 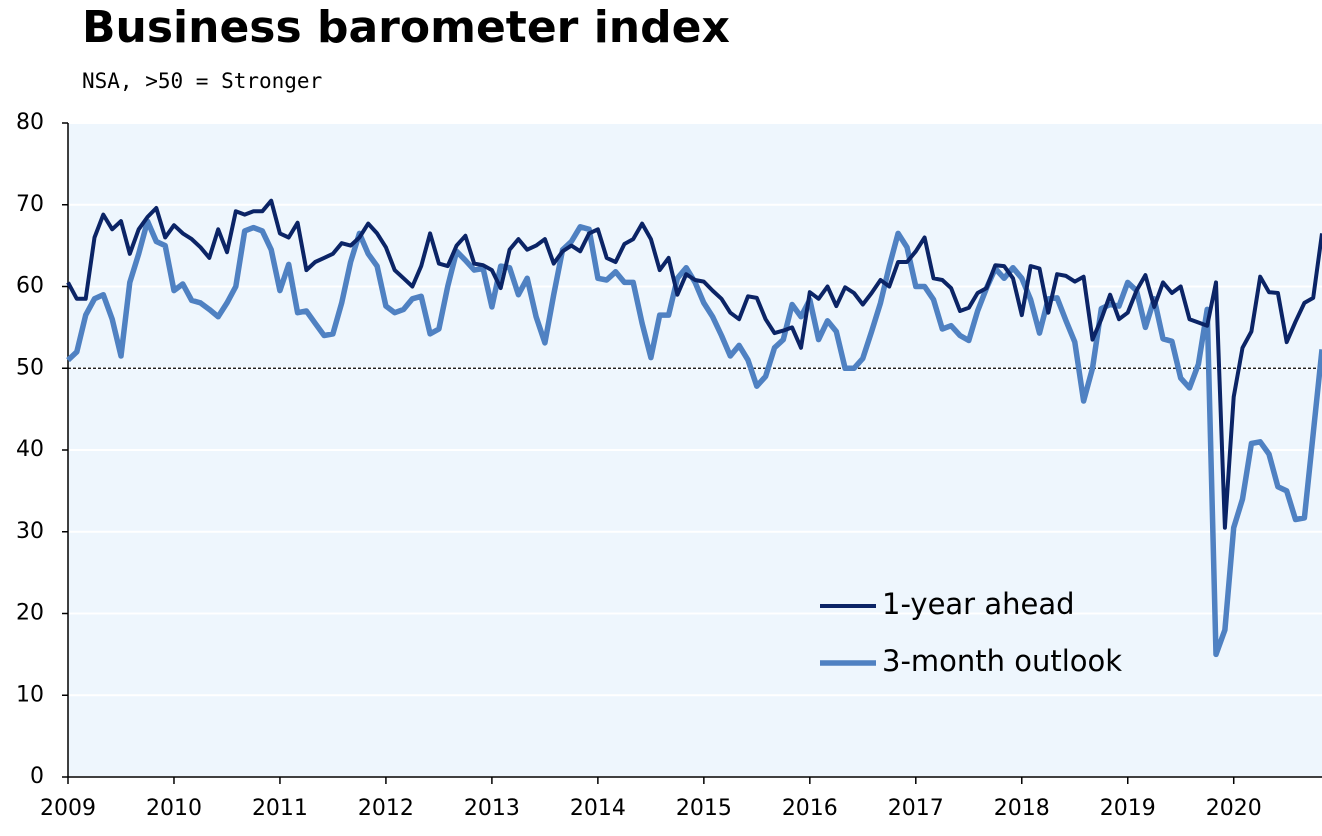 What do you see at coordinates (30, 531) in the screenshot?
I see `y-tick-label: 30` at bounding box center [30, 531].